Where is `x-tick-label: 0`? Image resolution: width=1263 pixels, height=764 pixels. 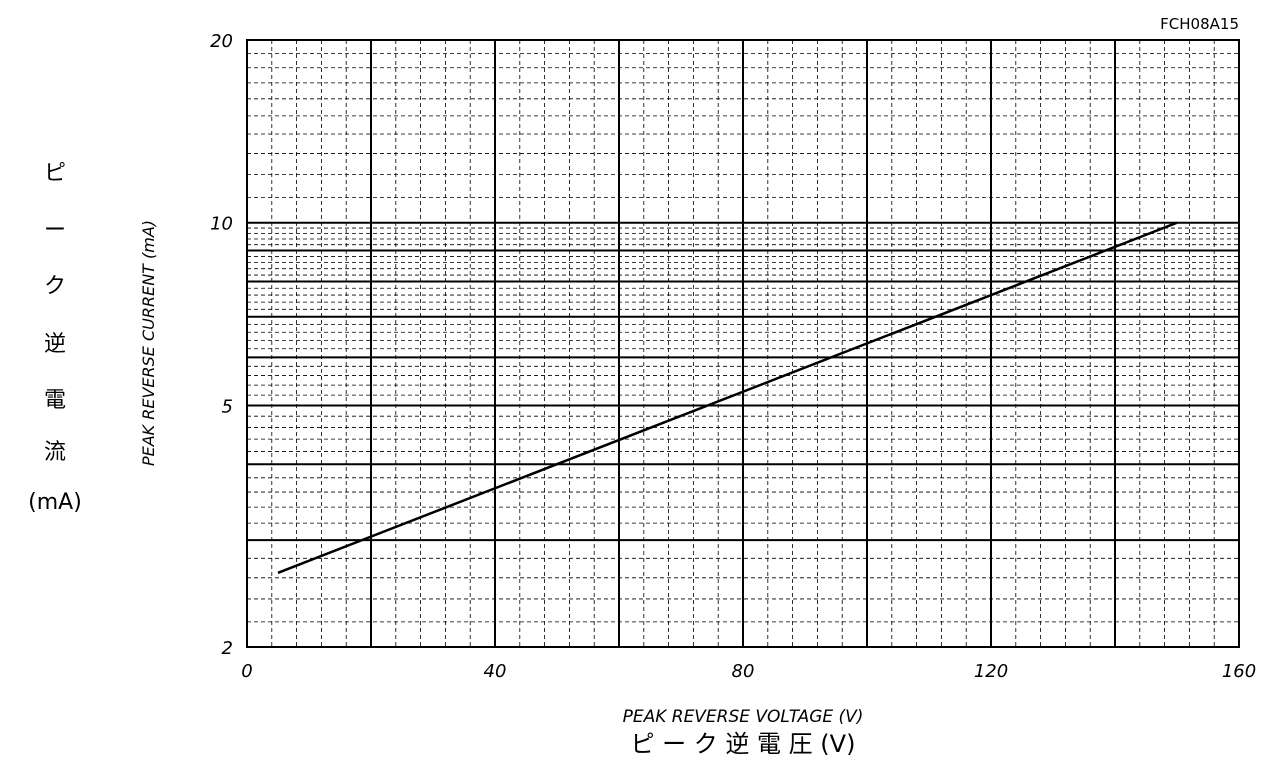 x-tick-label: 0 is located at coordinates (246, 671).